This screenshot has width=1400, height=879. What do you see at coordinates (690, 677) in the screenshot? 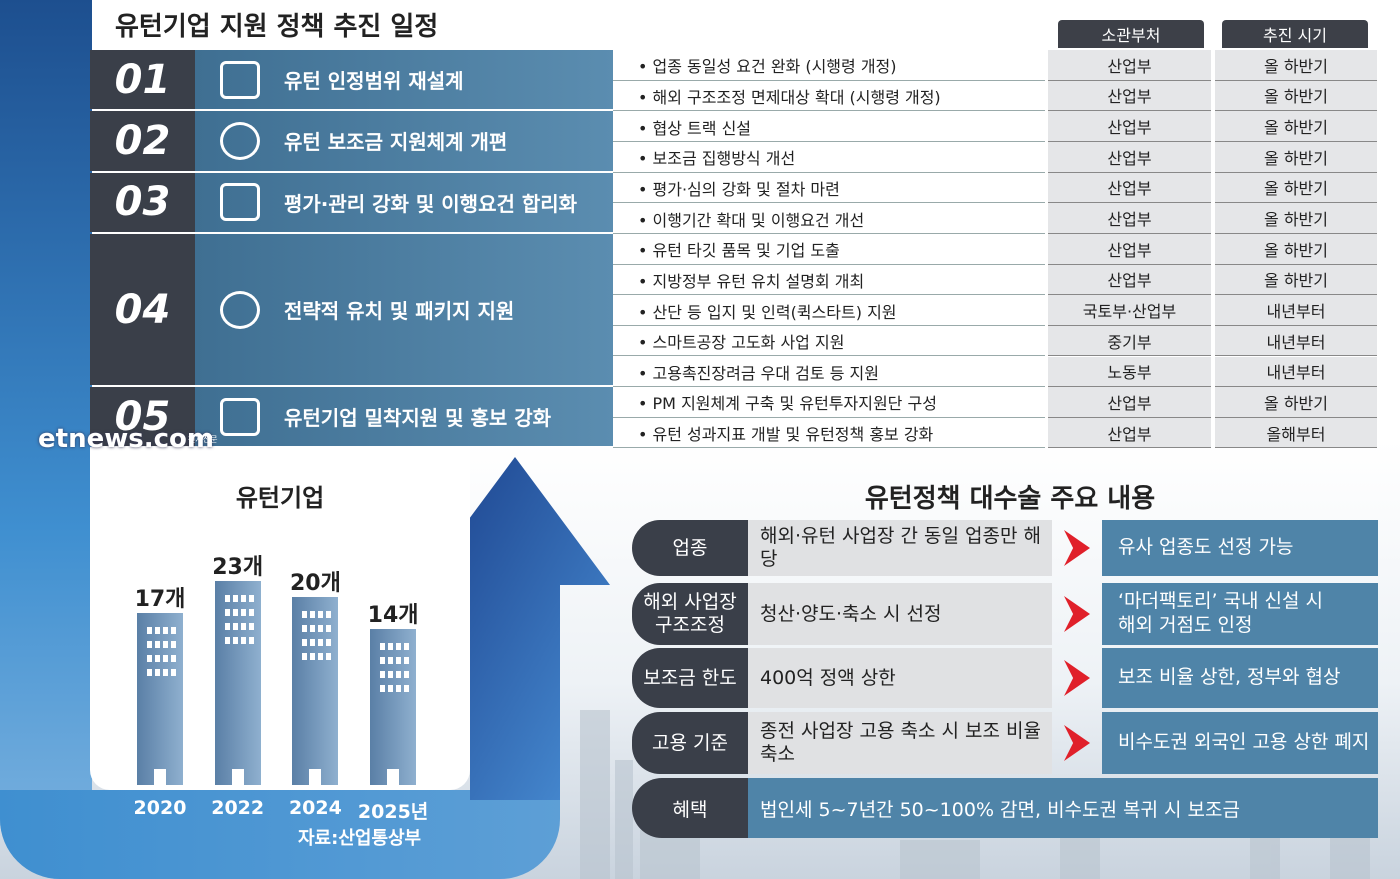
I see `row-label-line: 보조금 한도` at bounding box center [690, 677].